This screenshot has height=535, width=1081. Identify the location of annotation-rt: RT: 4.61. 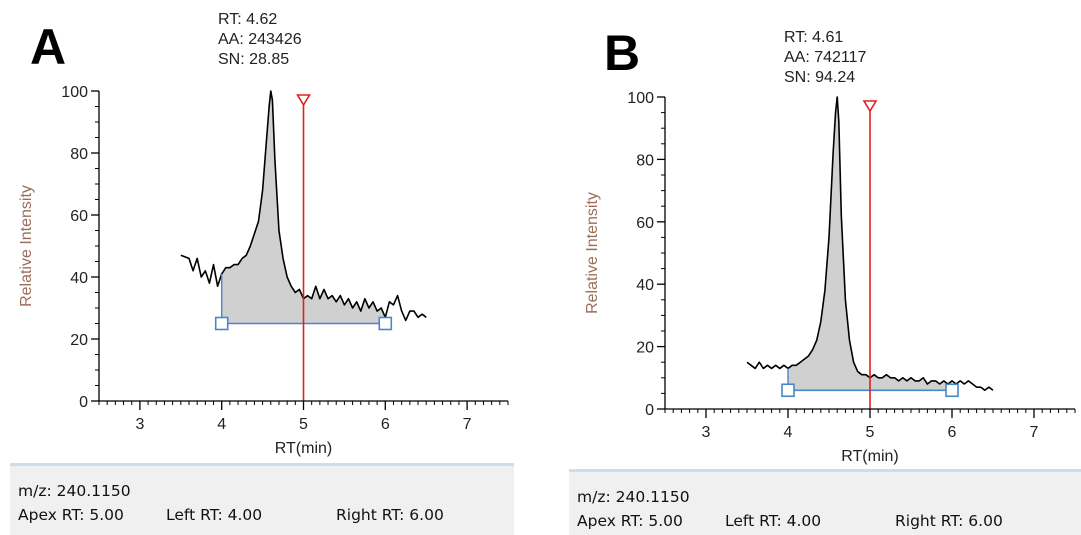
(813, 37).